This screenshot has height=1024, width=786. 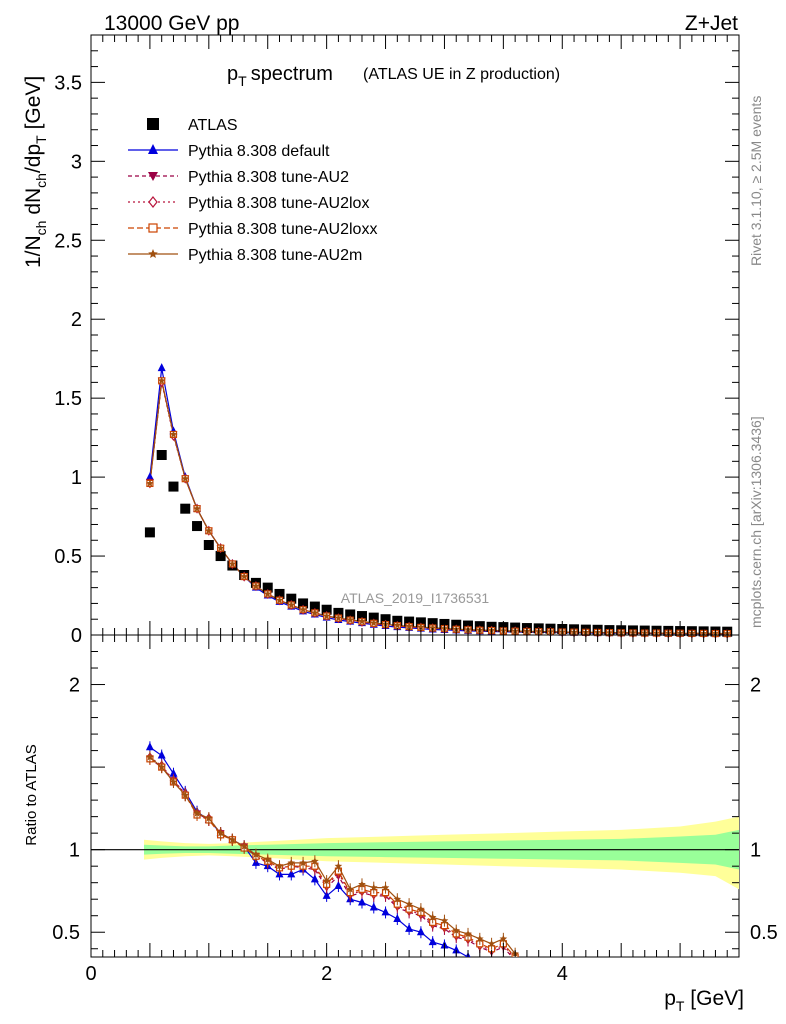 I want to click on legend-label-atlas: ATLAS, so click(x=213, y=125).